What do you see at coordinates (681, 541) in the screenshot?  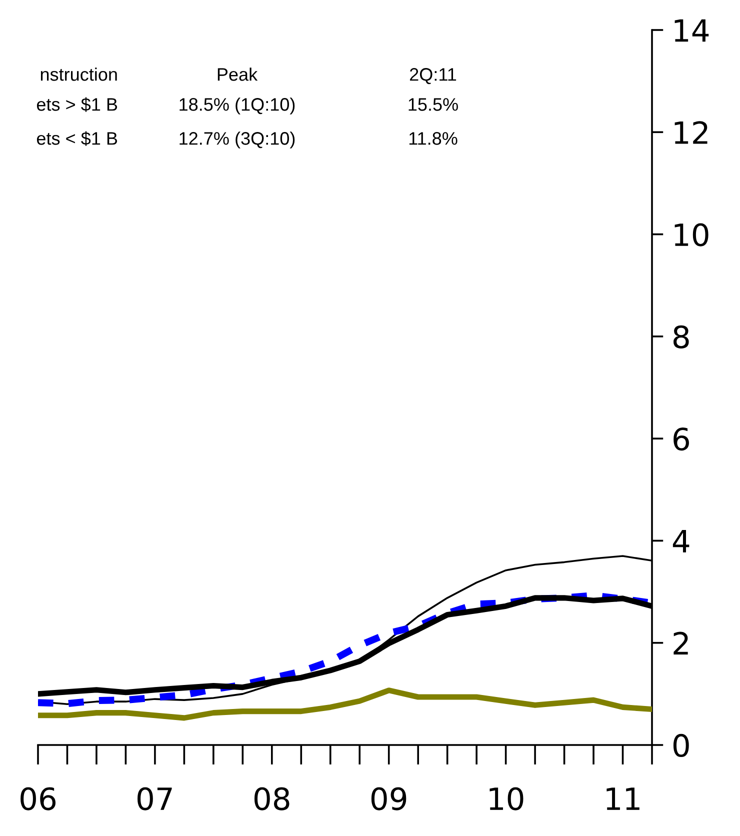 I see `y-tick-label: 4` at bounding box center [681, 541].